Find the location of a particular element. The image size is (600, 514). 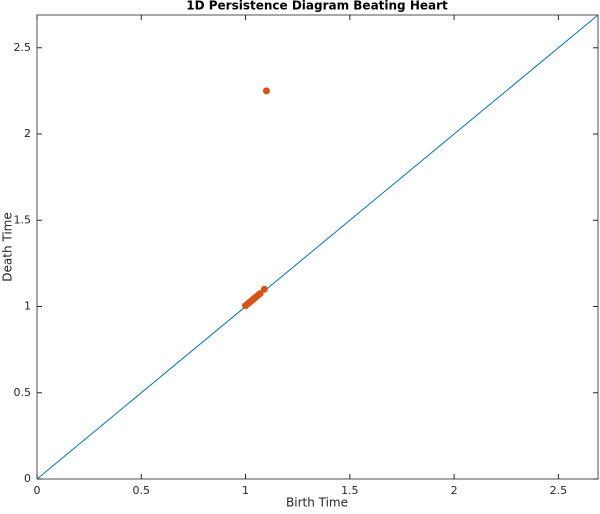

x-tick-label: 2 is located at coordinates (454, 490).